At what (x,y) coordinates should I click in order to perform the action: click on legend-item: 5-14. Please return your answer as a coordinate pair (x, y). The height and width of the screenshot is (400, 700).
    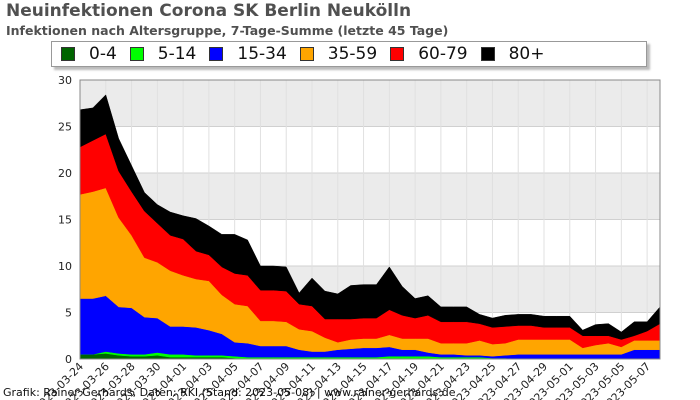
    Looking at the image, I should click on (163, 54).